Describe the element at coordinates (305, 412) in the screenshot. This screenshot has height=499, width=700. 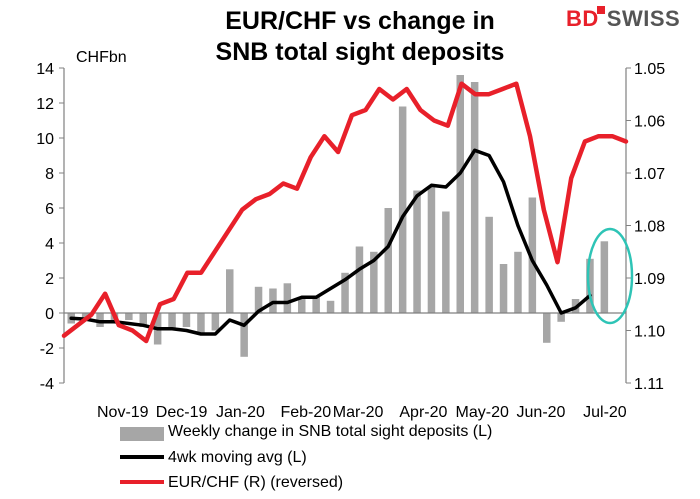
I see `x-axis-tick-label: Feb-20` at that location.